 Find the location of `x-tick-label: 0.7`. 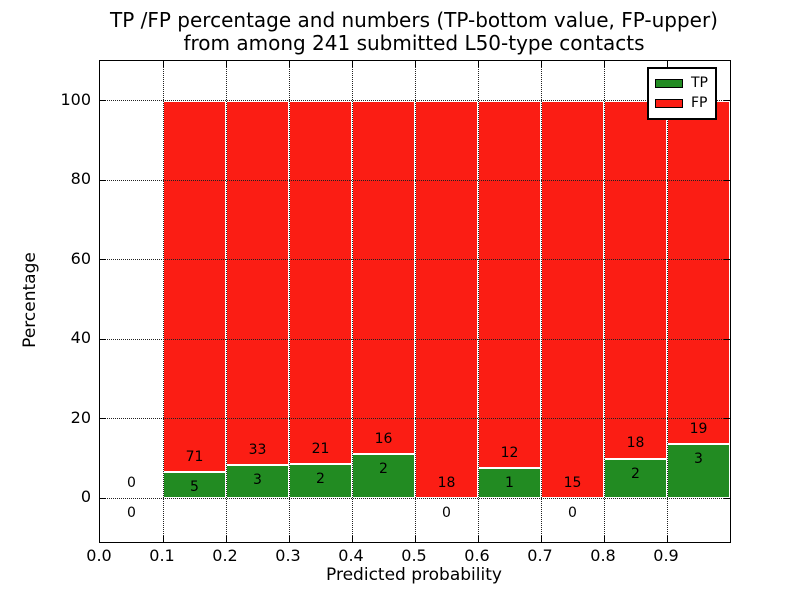

x-tick-label: 0.7 is located at coordinates (540, 555).